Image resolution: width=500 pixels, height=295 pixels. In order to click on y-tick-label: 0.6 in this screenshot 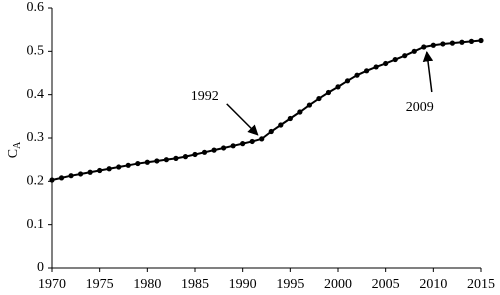, I will do `click(36, 7)`.